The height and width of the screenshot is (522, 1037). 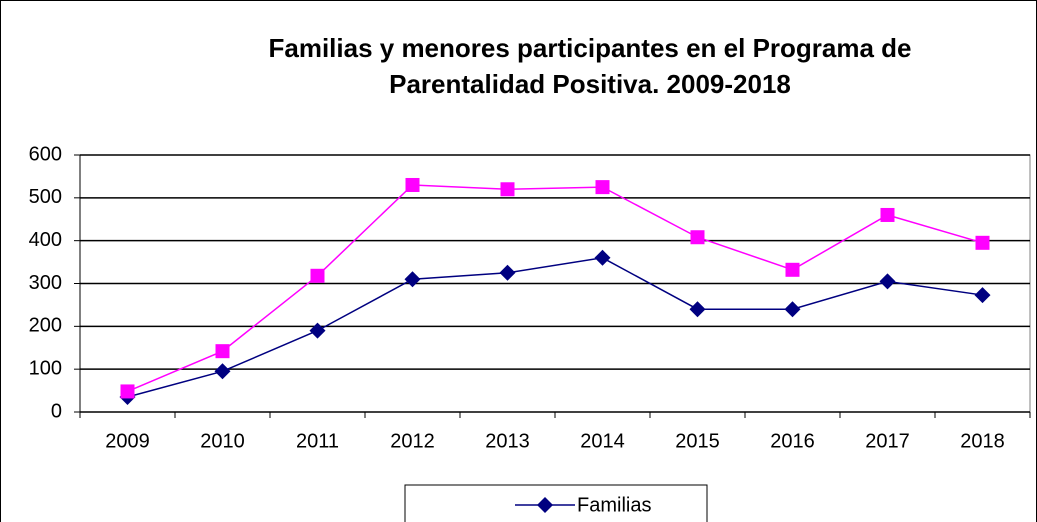 I want to click on x-tick-label: 2012, so click(x=412, y=441).